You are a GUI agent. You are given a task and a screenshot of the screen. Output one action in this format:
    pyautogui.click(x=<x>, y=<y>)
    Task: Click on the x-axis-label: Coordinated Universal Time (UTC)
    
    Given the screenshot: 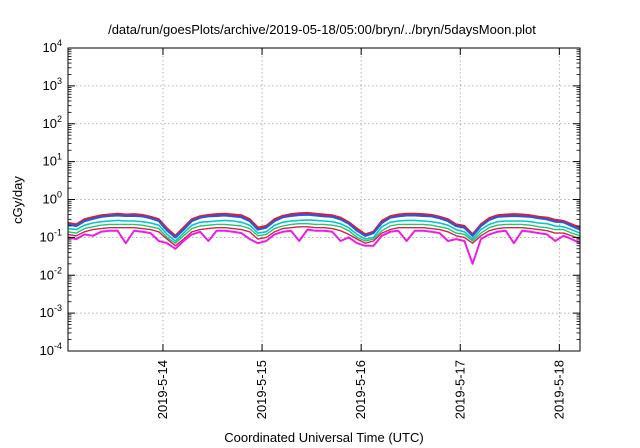 What is the action you would take?
    pyautogui.click(x=323, y=437)
    